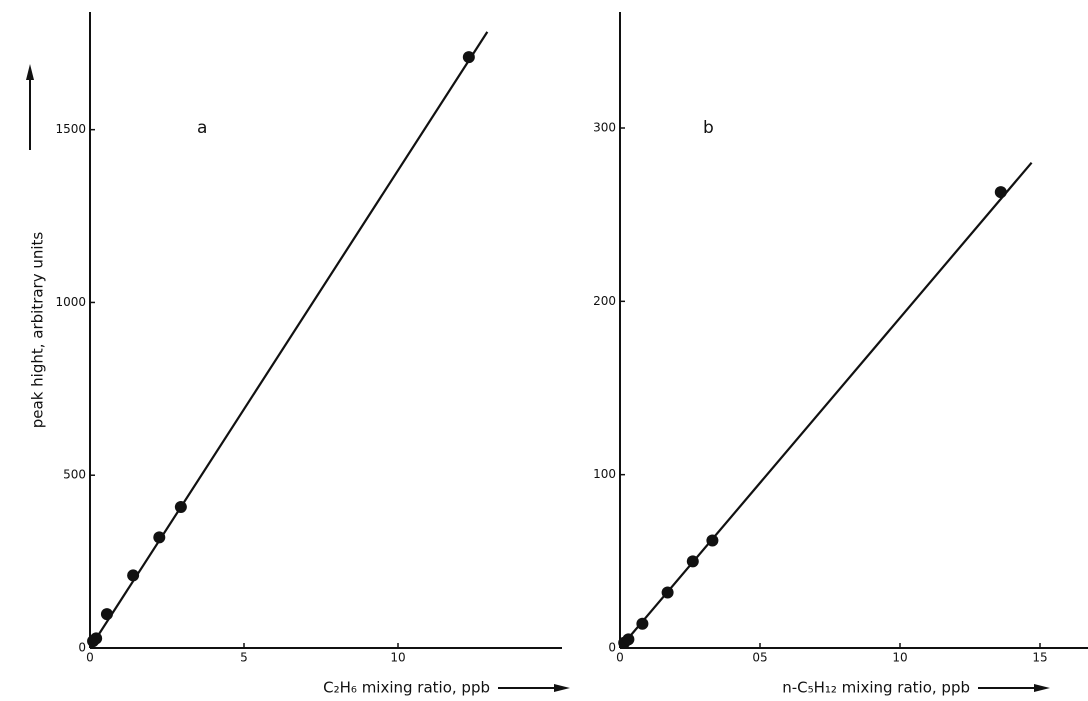  What do you see at coordinates (70, 302) in the screenshot?
I see `y-tick-label: 1000` at bounding box center [70, 302].